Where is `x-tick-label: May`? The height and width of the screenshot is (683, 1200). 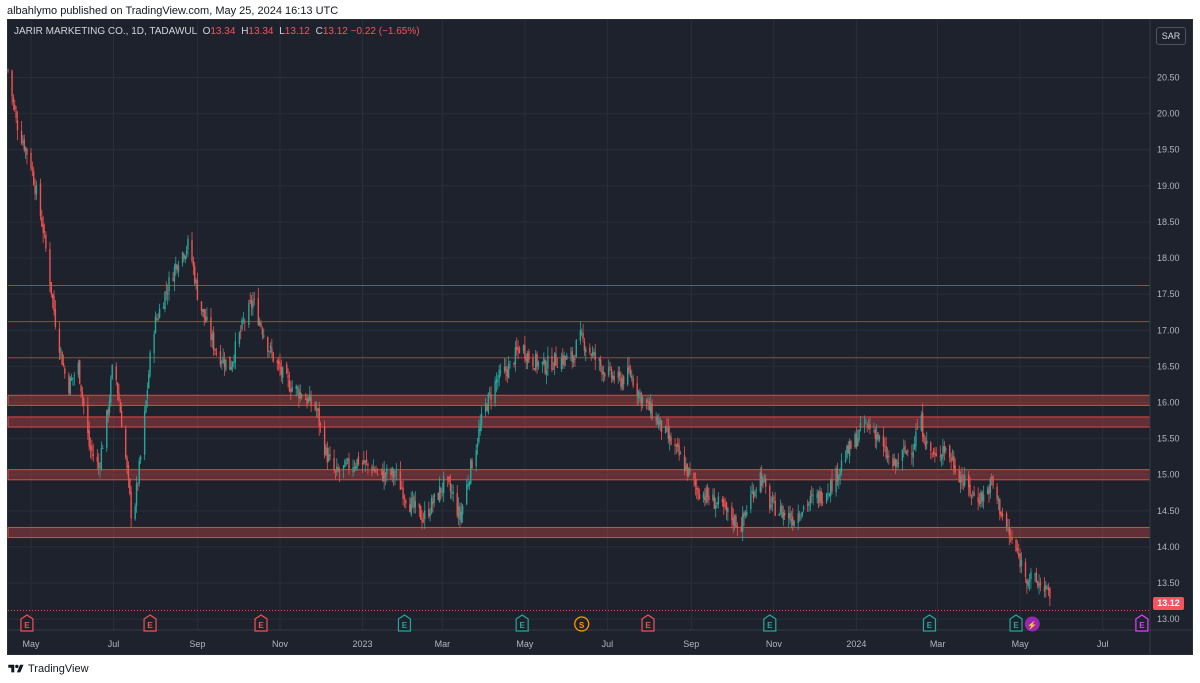 x-tick-label: May is located at coordinates (31, 644).